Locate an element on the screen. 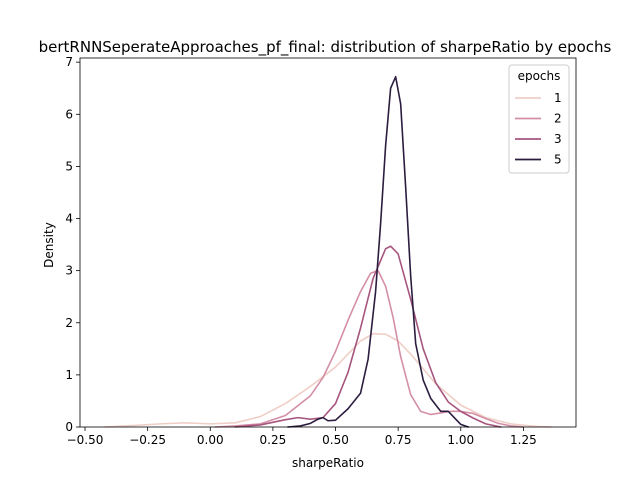 This screenshot has width=640, height=484. legend: epochs 1 2 3 5 is located at coordinates (539, 119).